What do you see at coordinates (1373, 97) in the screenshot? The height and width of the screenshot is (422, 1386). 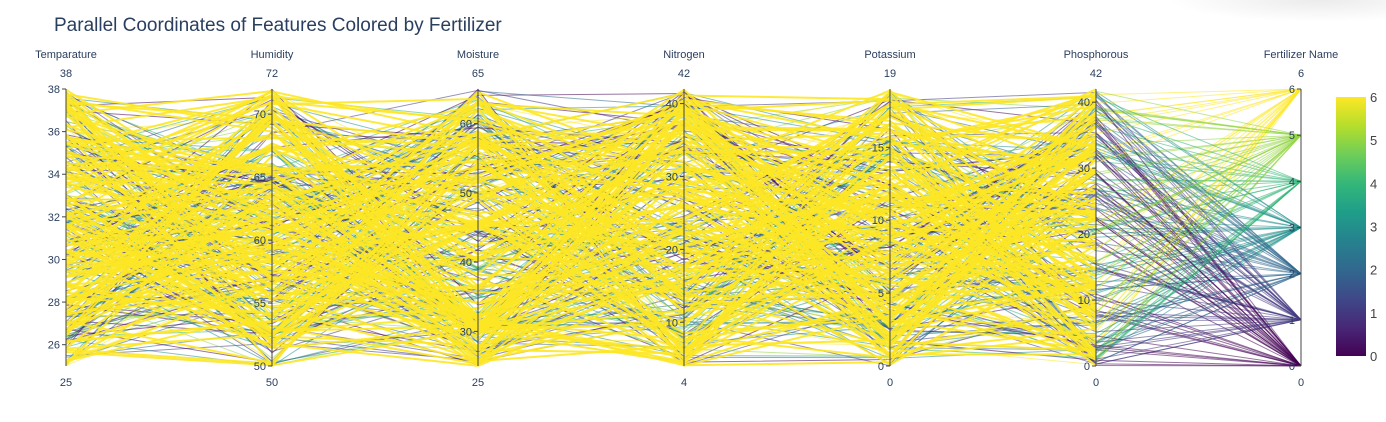 I see `colorbar-tick-label: 6` at bounding box center [1373, 97].